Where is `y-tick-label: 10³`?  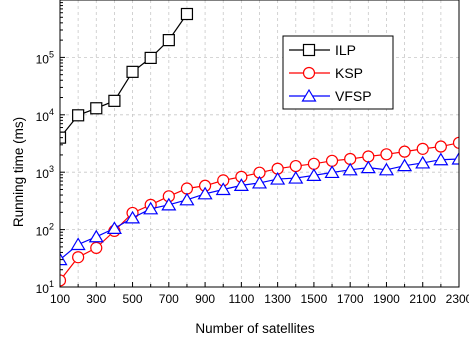
y-tick-label: 10³ is located at coordinates (45, 172).